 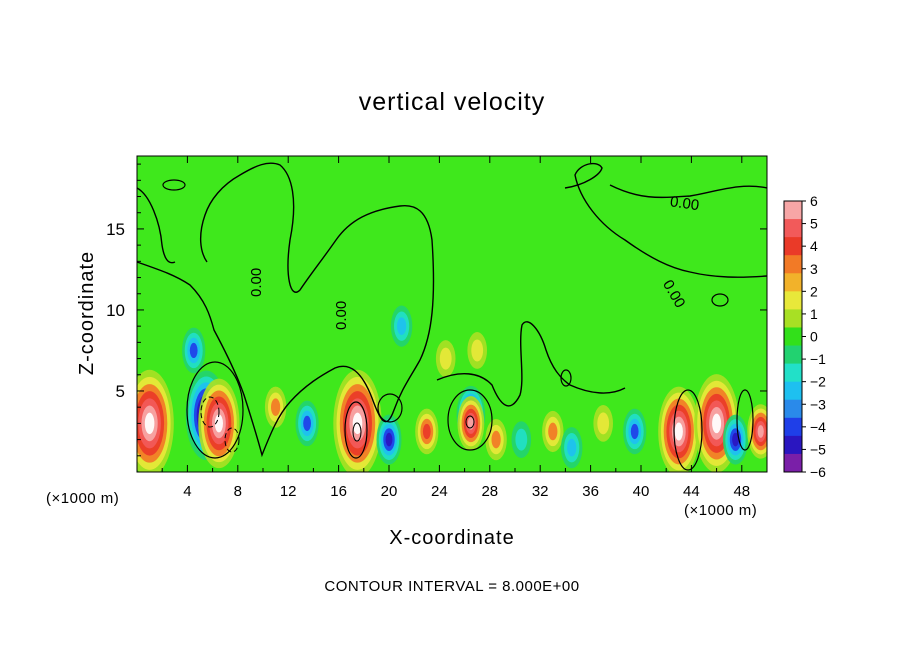 I want to click on x-tick-label: 24, so click(x=439, y=491).